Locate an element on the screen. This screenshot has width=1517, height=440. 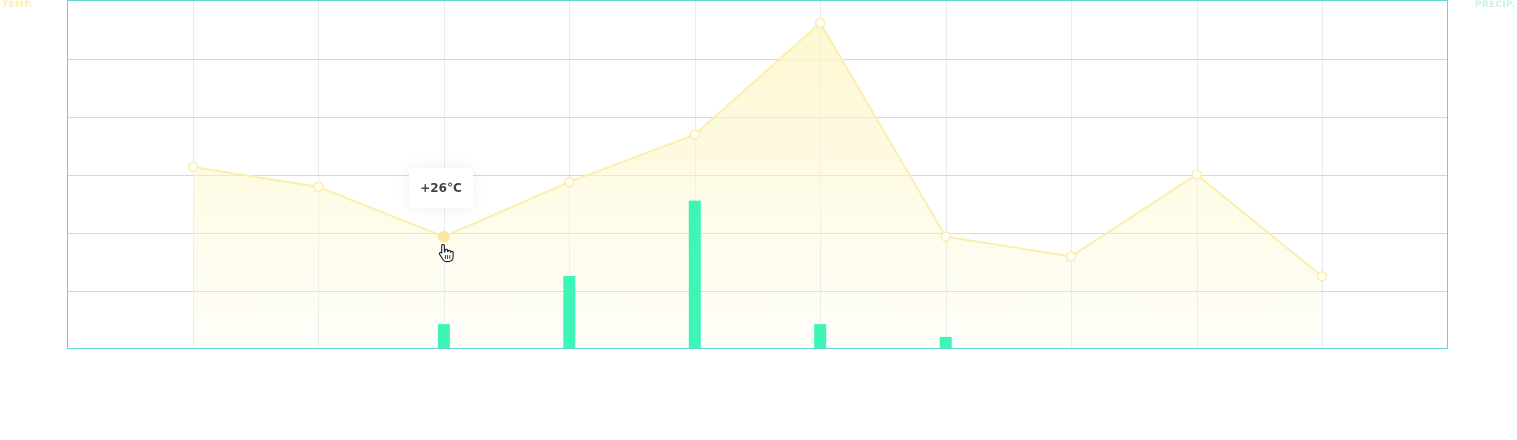
temperature-point-active is located at coordinates (444, 236).